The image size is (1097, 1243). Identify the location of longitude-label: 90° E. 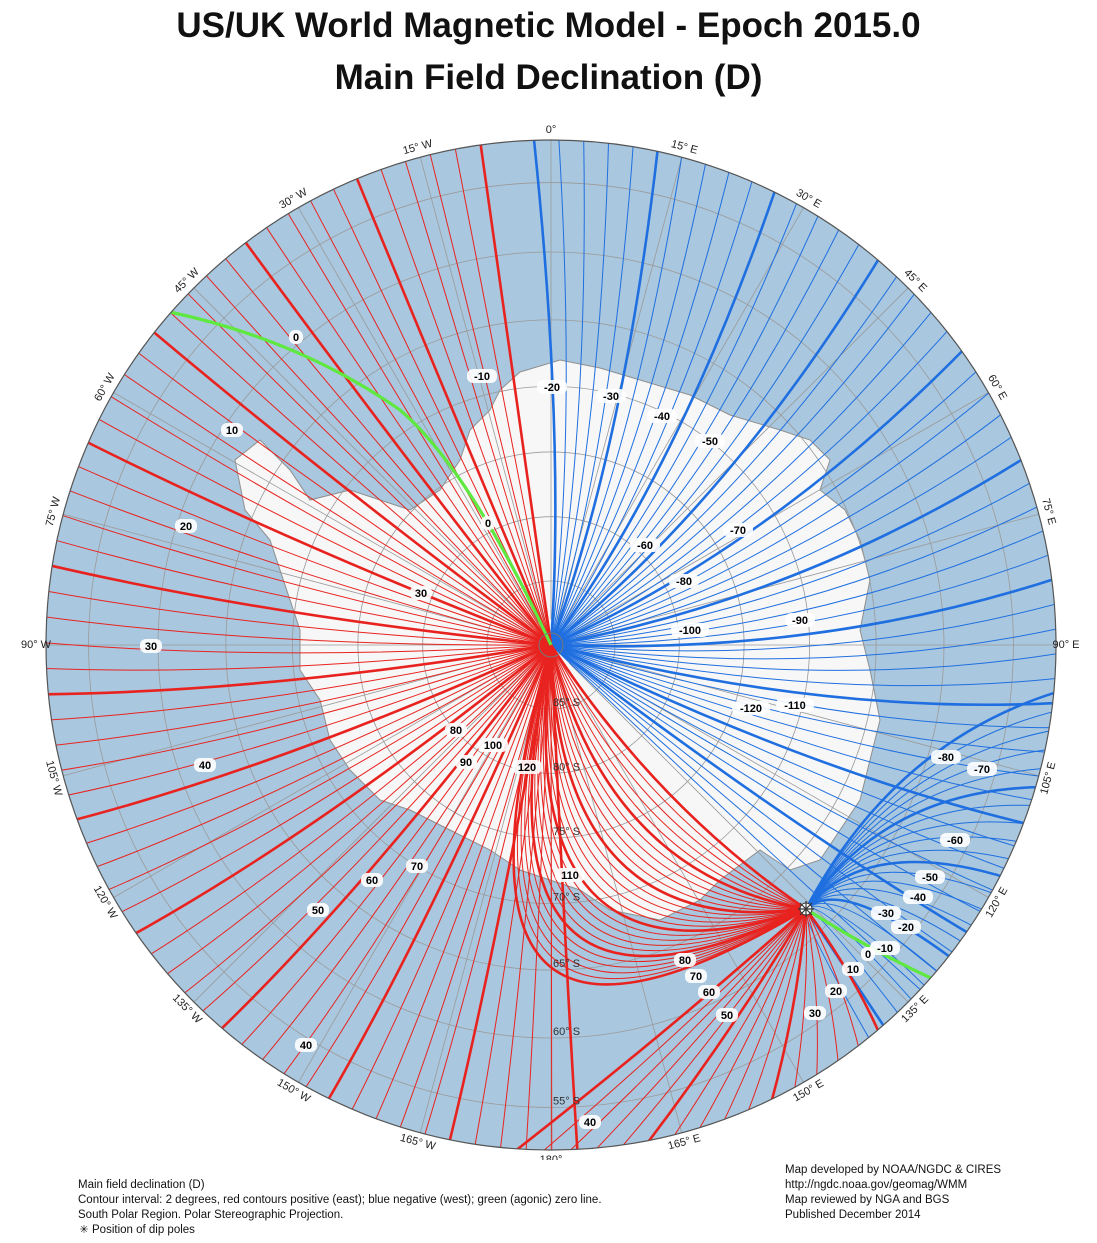
(1065, 645).